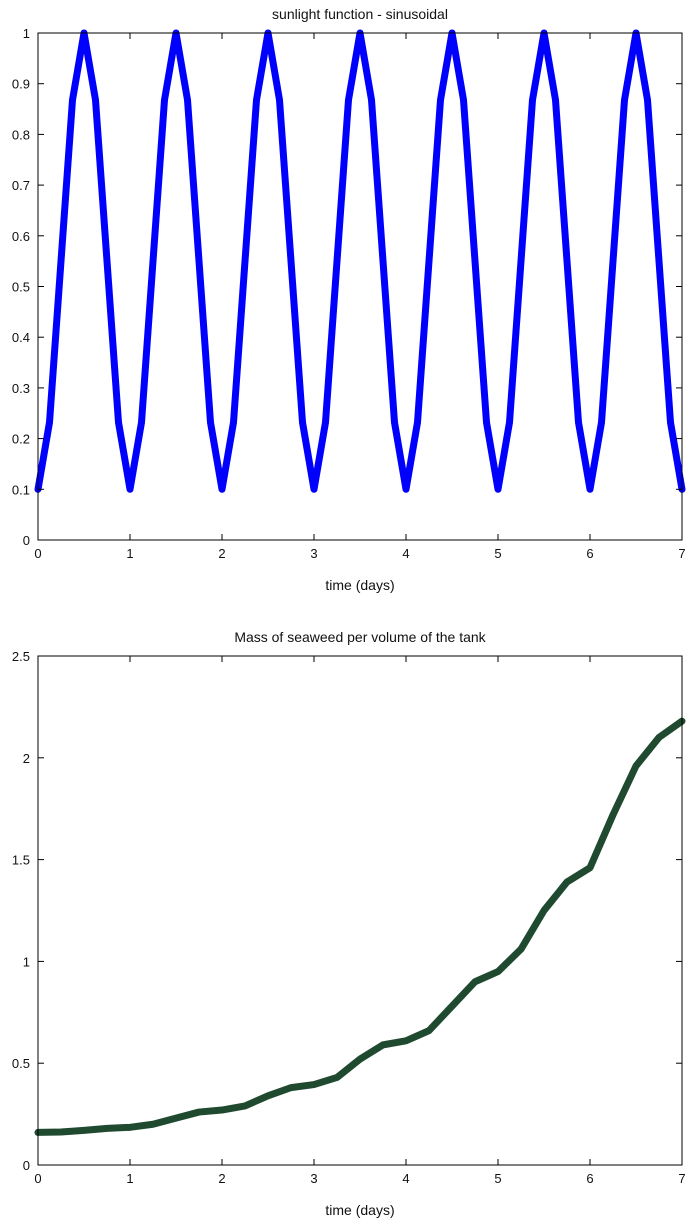 This screenshot has width=689, height=1220. Describe the element at coordinates (26, 758) in the screenshot. I see `y-tick-label: 2` at that location.